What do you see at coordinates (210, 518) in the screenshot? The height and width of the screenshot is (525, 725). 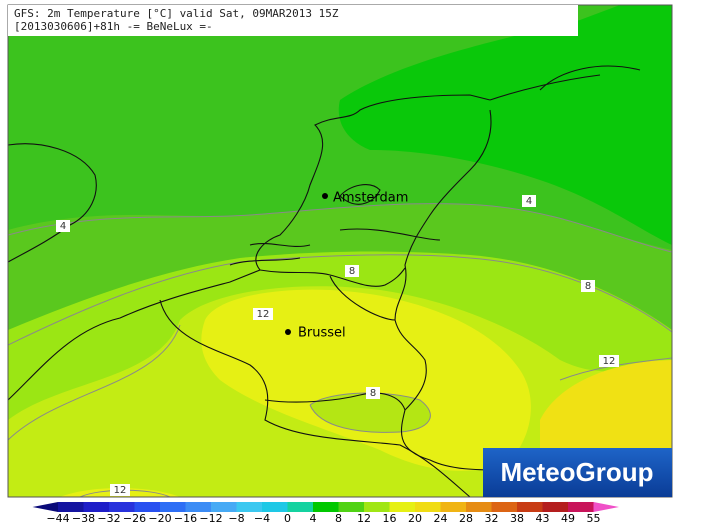 I see `colorbar-label: −12` at bounding box center [210, 518].